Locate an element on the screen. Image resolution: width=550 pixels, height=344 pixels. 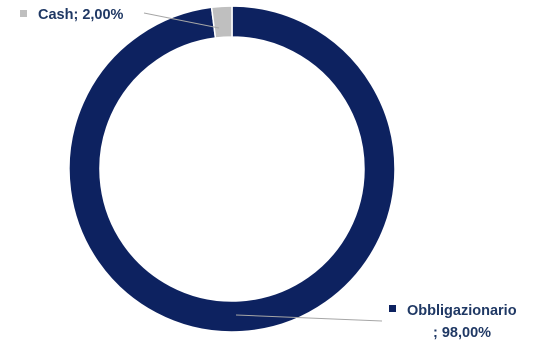
legend-marker-cash is located at coordinates (23, 13).